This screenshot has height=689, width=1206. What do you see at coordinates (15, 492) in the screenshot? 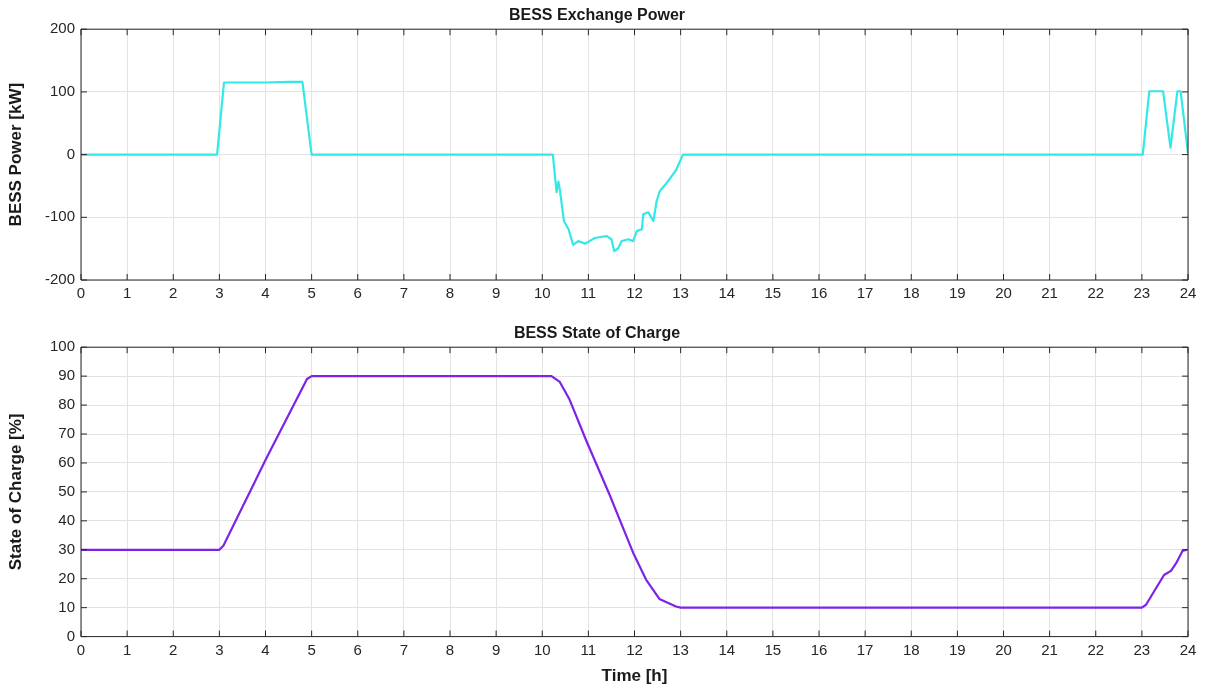
I see `y-axis-title: State of Charge [%]` at bounding box center [15, 492].